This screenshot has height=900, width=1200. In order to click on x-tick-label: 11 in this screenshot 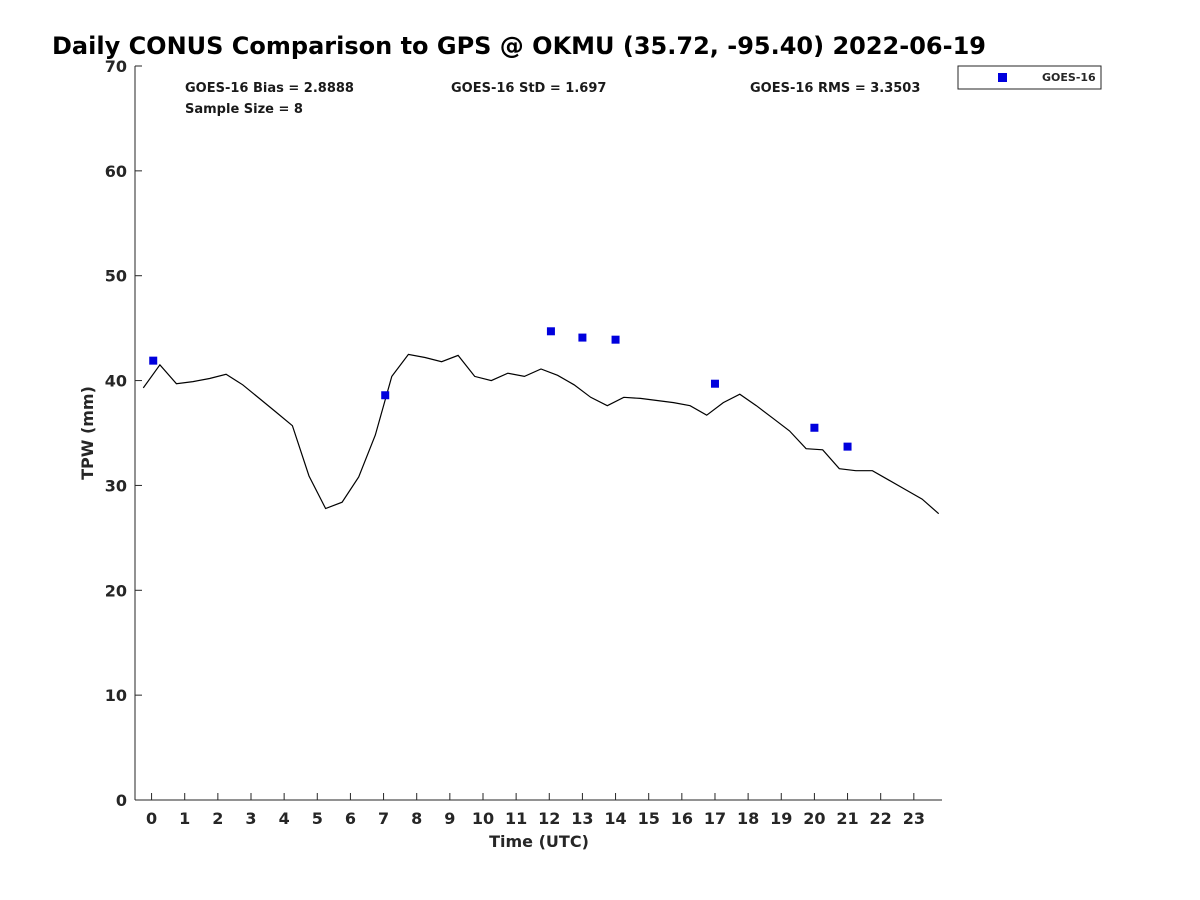, I will do `click(516, 818)`.